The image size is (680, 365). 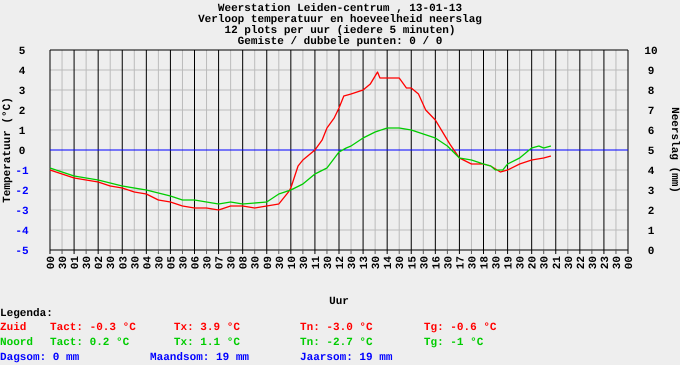 What do you see at coordinates (124, 263) in the screenshot?
I see `x-tick-label: 03` at bounding box center [124, 263].